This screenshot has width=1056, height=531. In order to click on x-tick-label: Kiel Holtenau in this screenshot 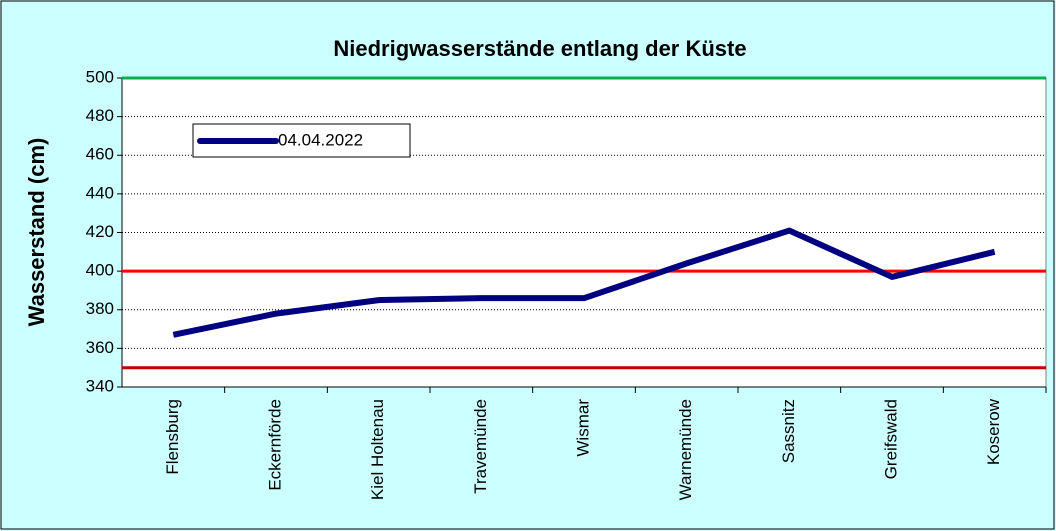, I will do `click(377, 449)`.